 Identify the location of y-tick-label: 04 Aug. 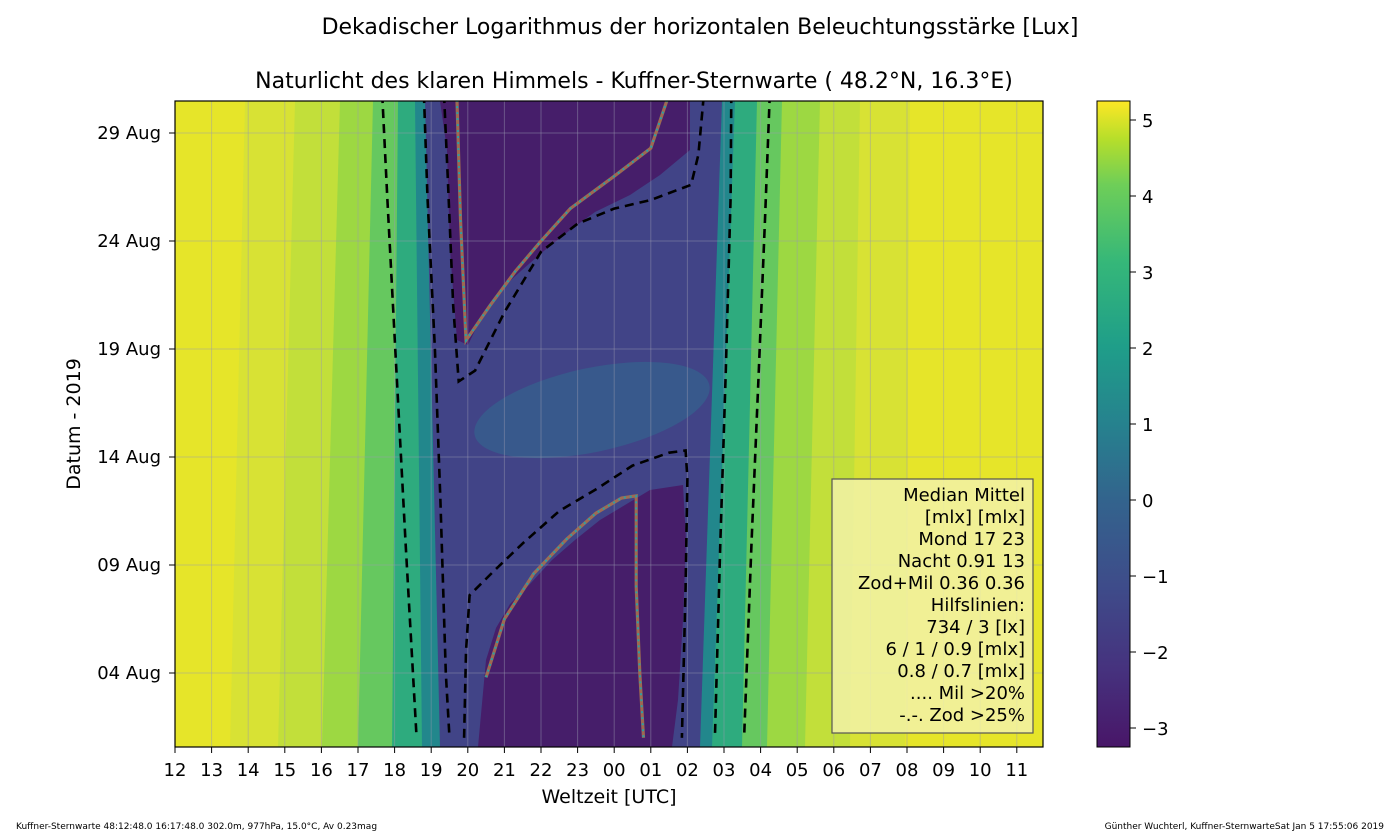
(129, 673).